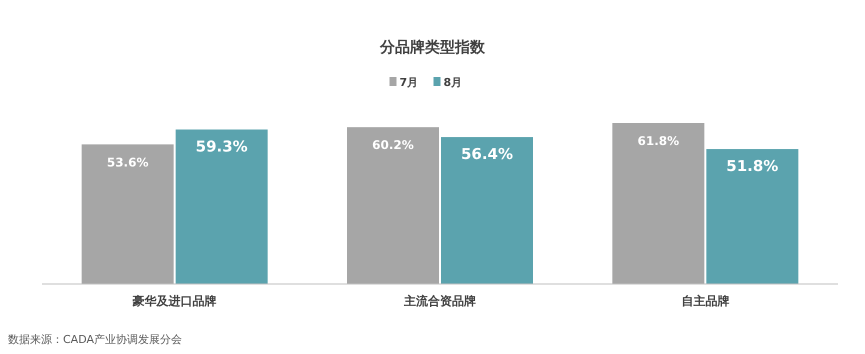  I want to click on source-note: 数据来源：CADA产业协调发展分会, so click(95, 339).